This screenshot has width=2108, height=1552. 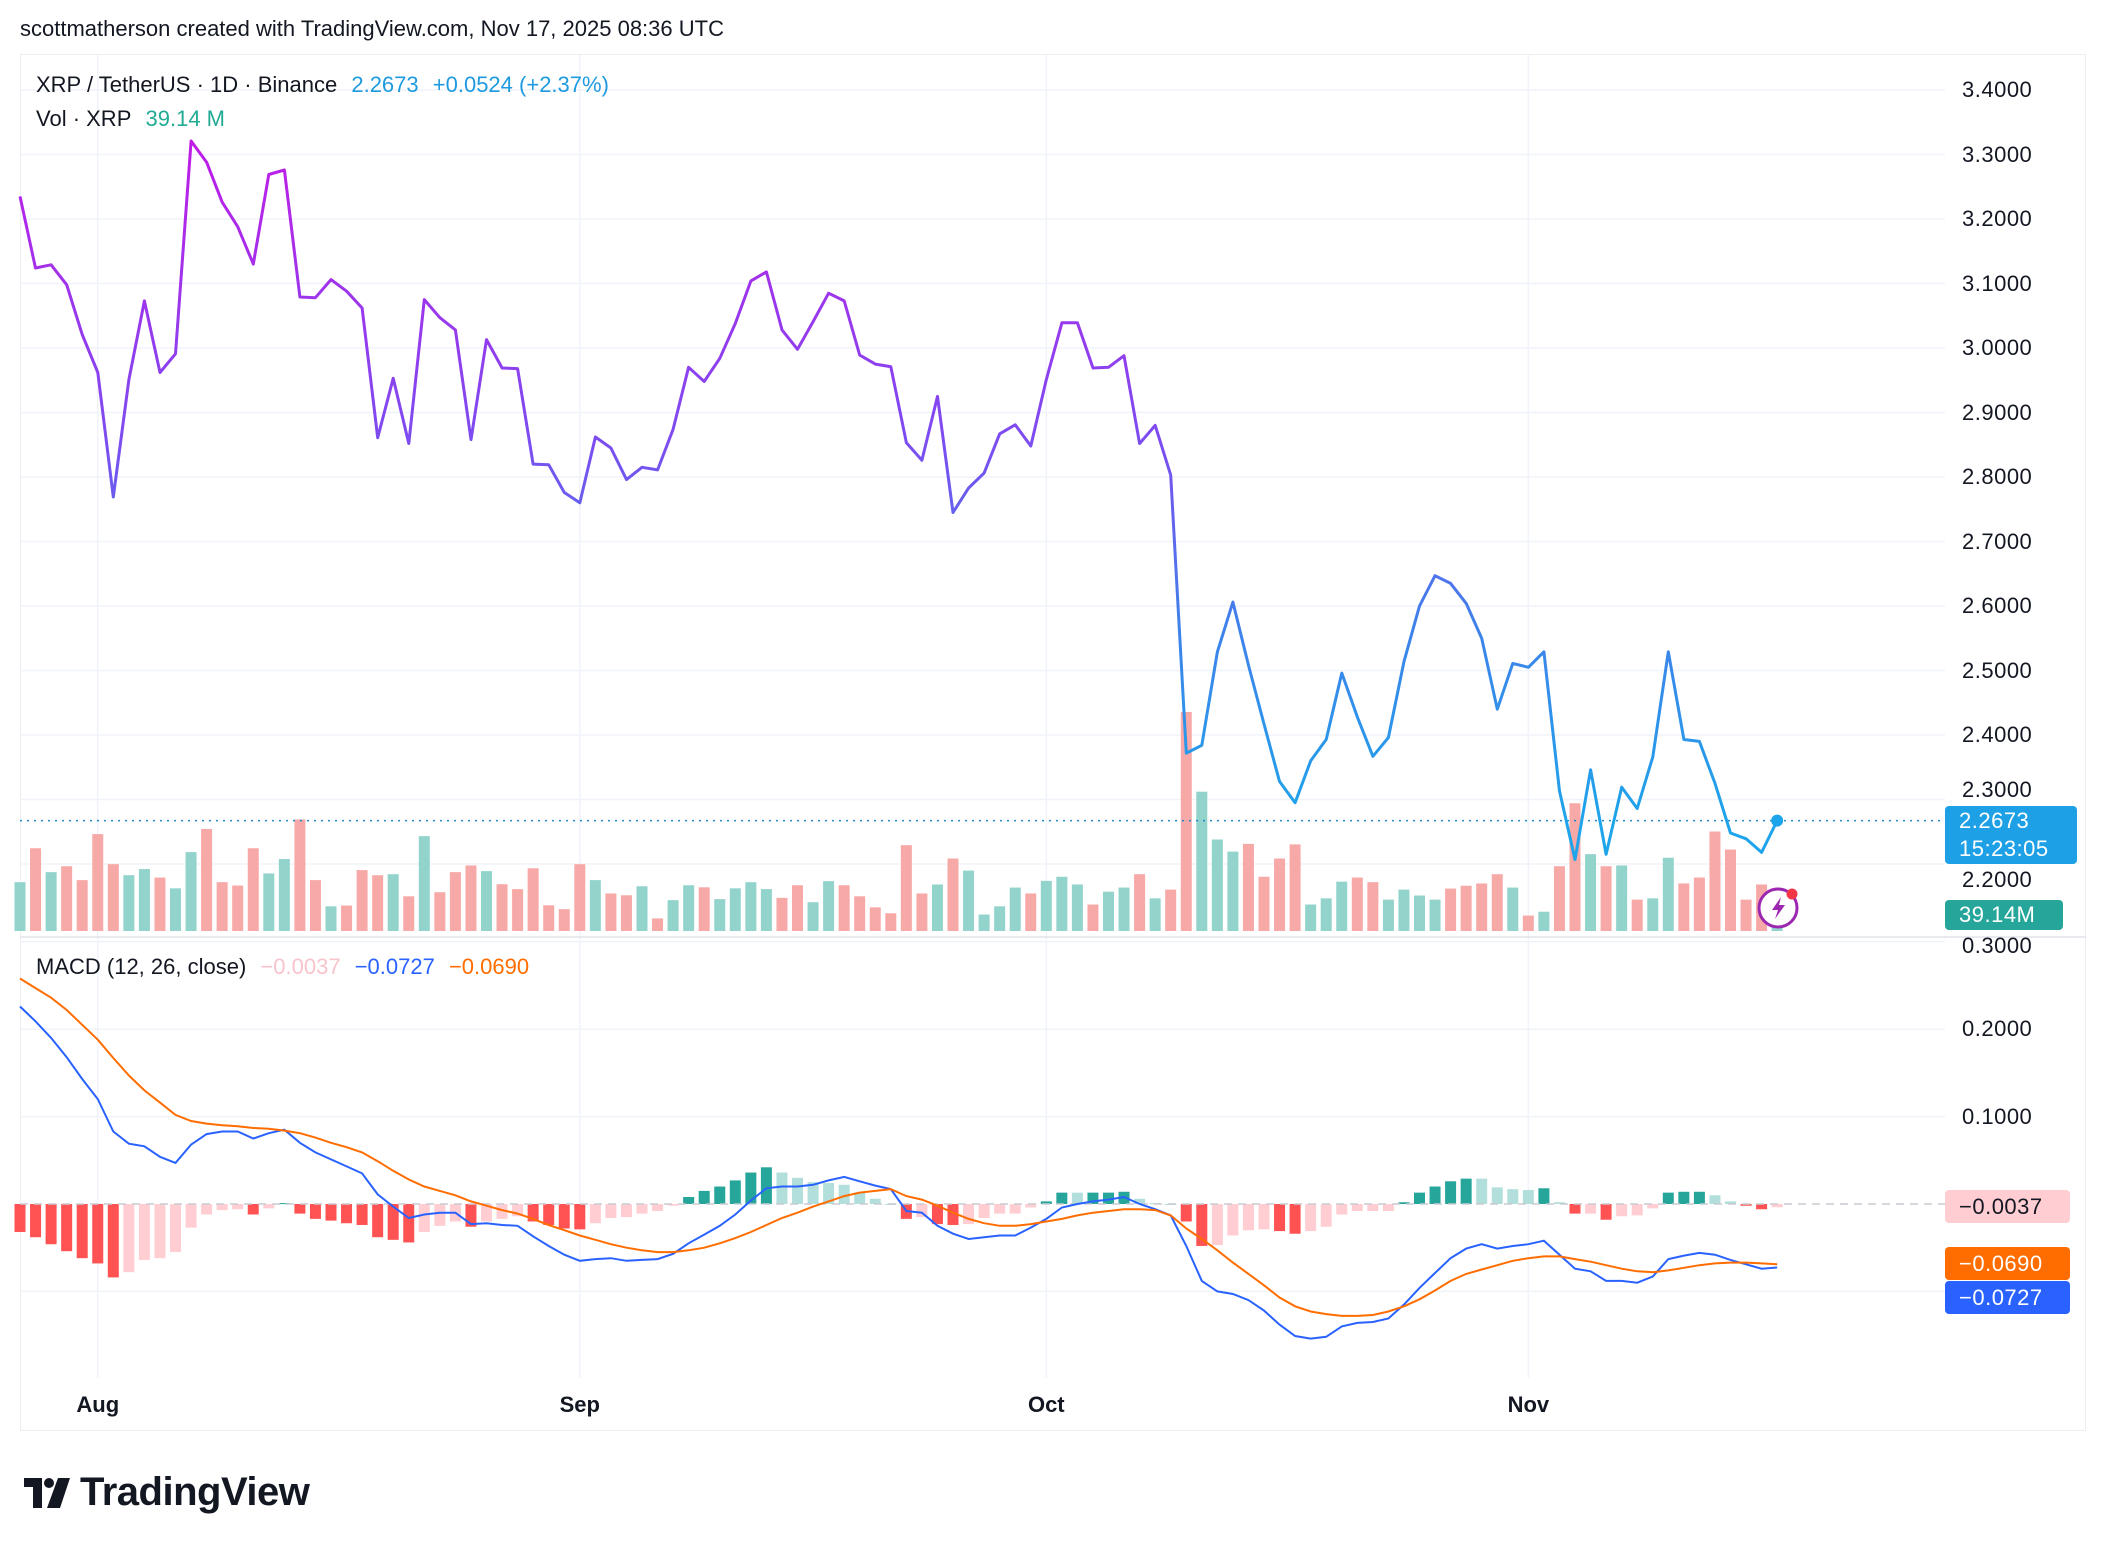 What do you see at coordinates (1778, 908) in the screenshot?
I see `lightning-icon` at bounding box center [1778, 908].